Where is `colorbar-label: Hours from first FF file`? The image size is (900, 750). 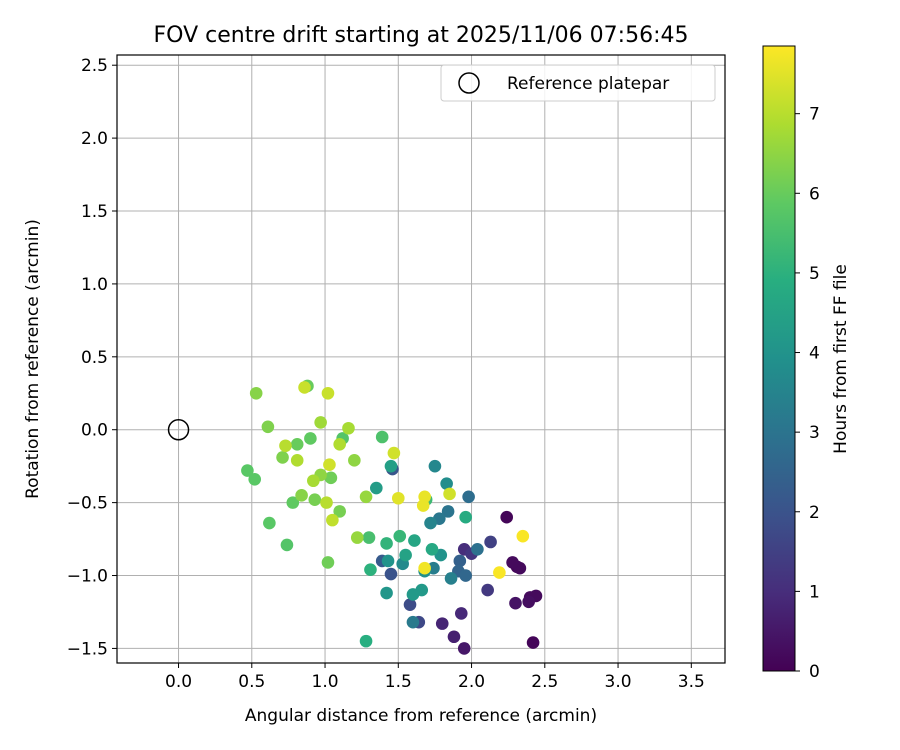 colorbar-label: Hours from first FF file is located at coordinates (841, 359).